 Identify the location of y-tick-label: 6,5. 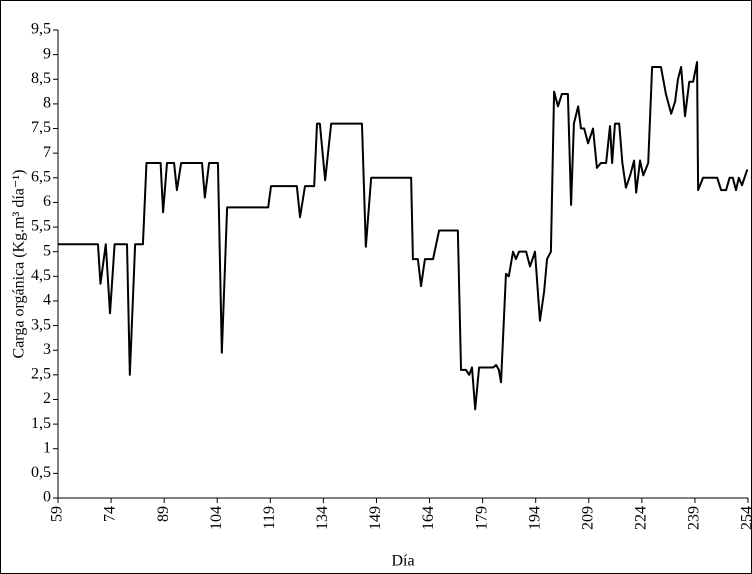
(41, 176).